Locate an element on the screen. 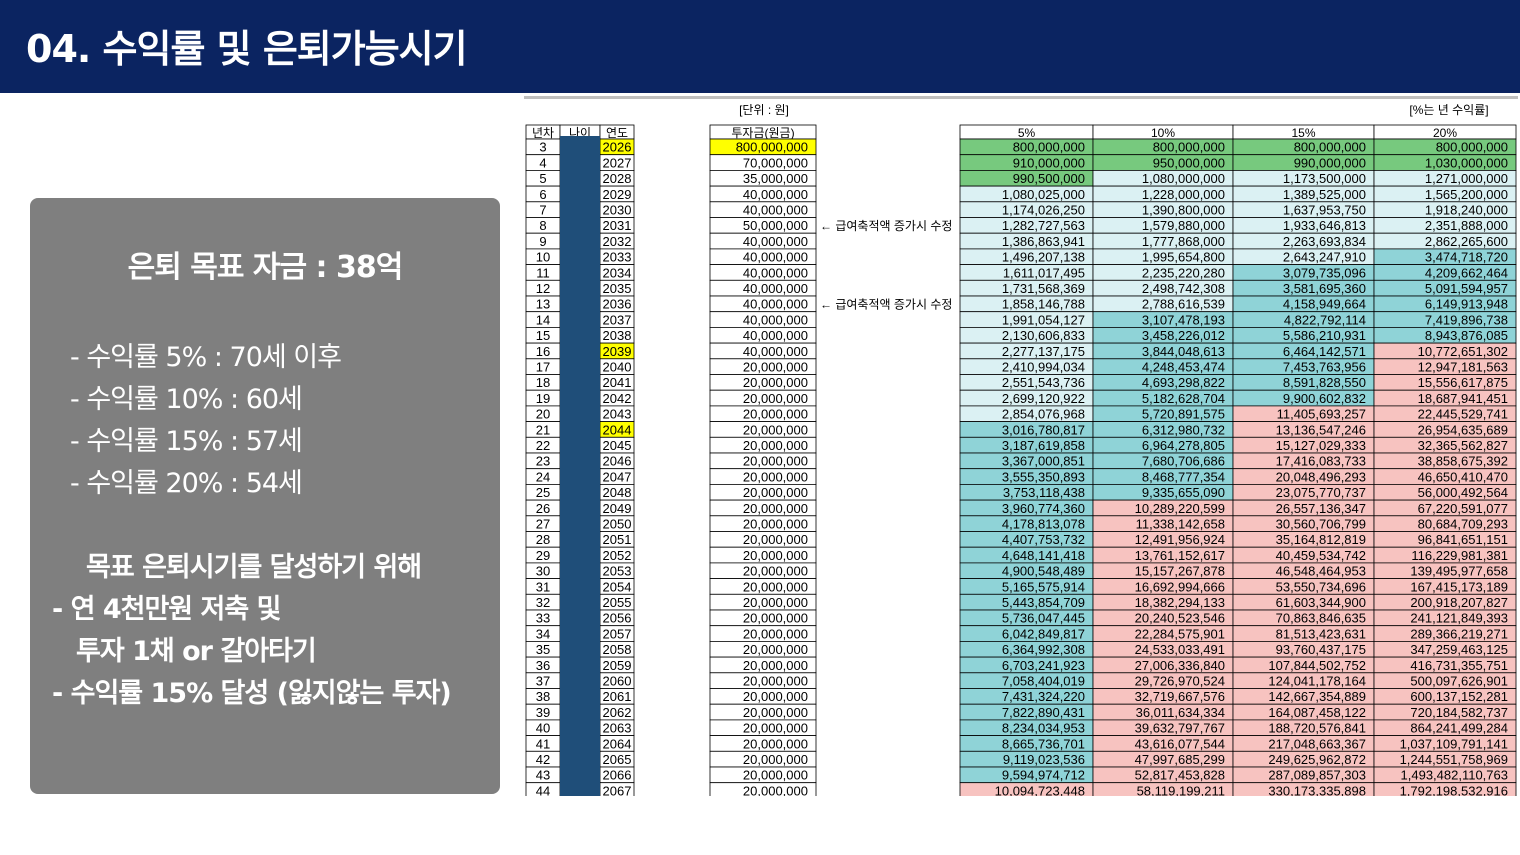 The width and height of the screenshot is (1520, 855). cell-rate-text-0: 6,703,241,923 is located at coordinates (1043, 665).